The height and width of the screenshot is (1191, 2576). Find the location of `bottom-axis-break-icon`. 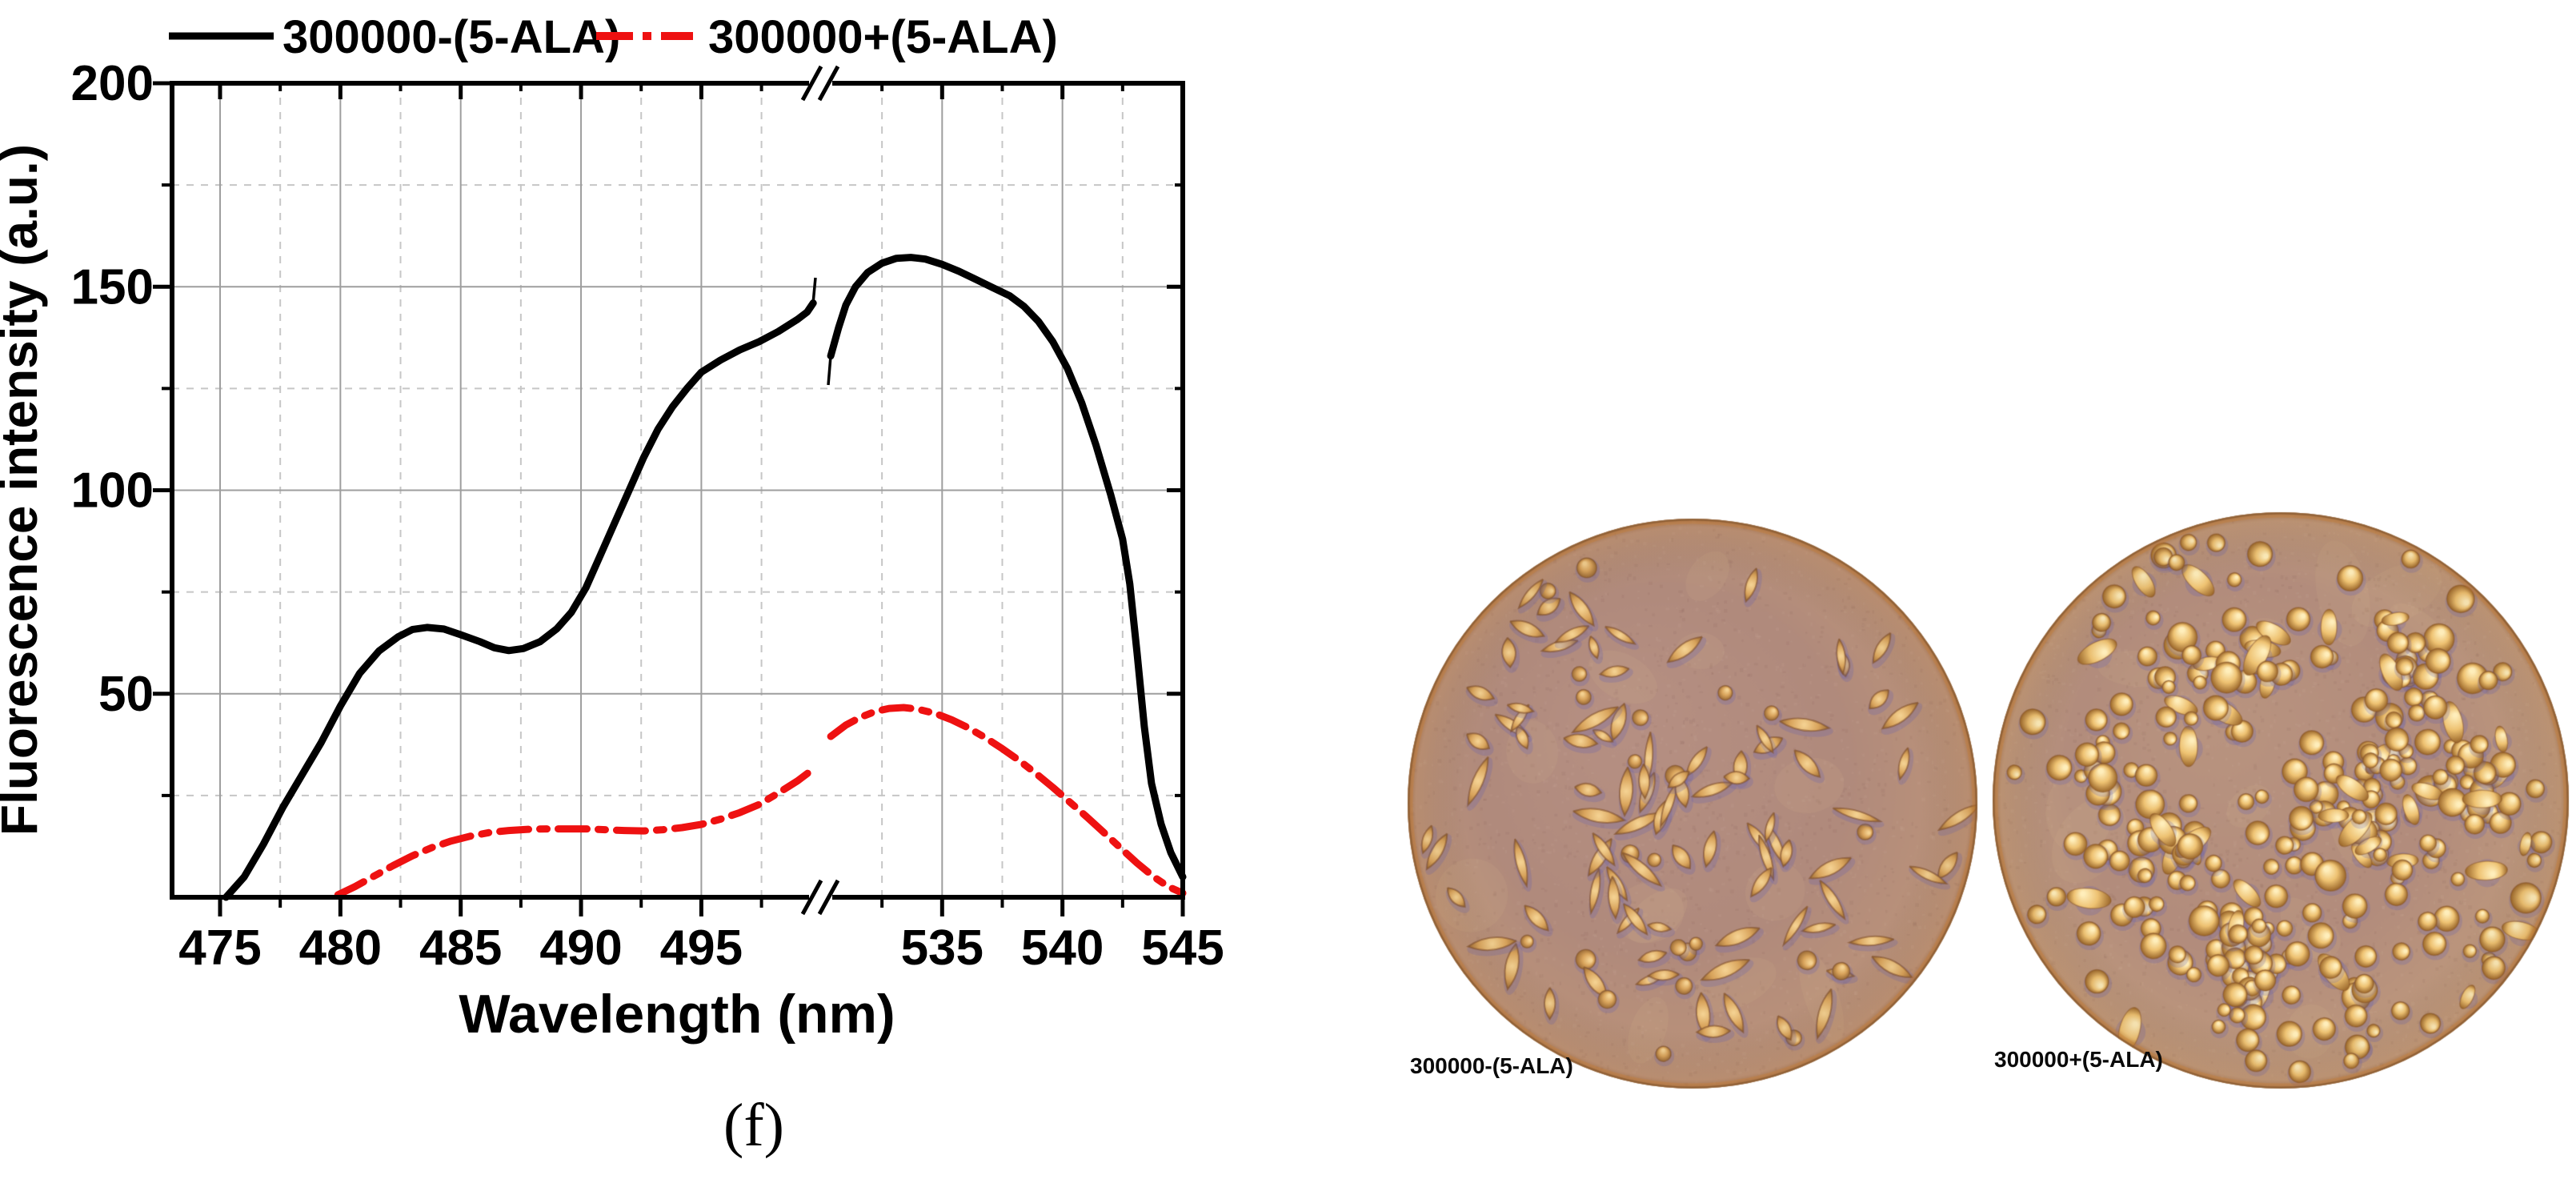

bottom-axis-break-icon is located at coordinates (820, 897).